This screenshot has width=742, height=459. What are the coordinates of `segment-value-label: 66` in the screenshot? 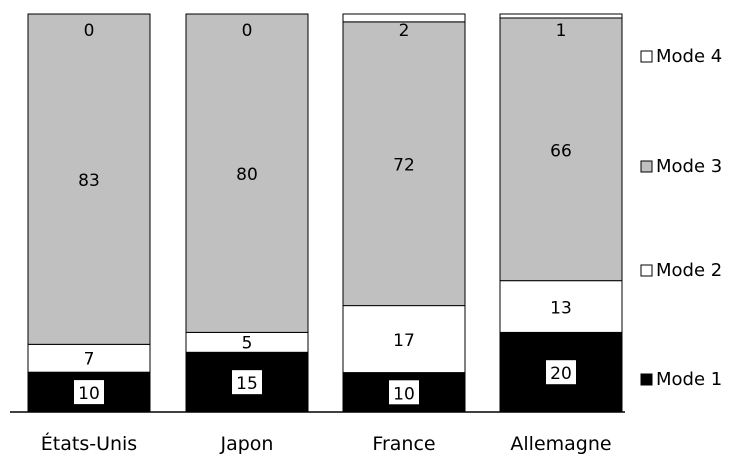 It's located at (561, 151).